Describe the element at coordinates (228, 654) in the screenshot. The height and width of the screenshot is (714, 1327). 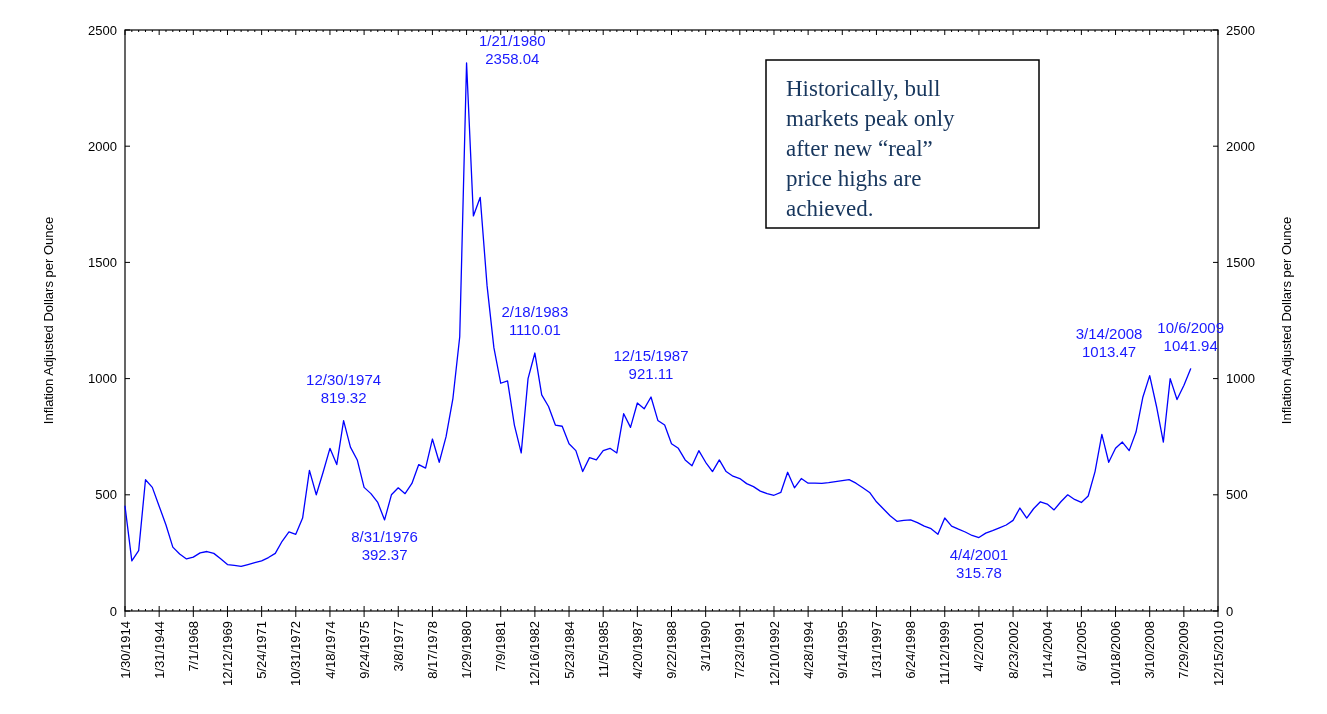
I see `x-tick-label: 12/12/1969` at that location.